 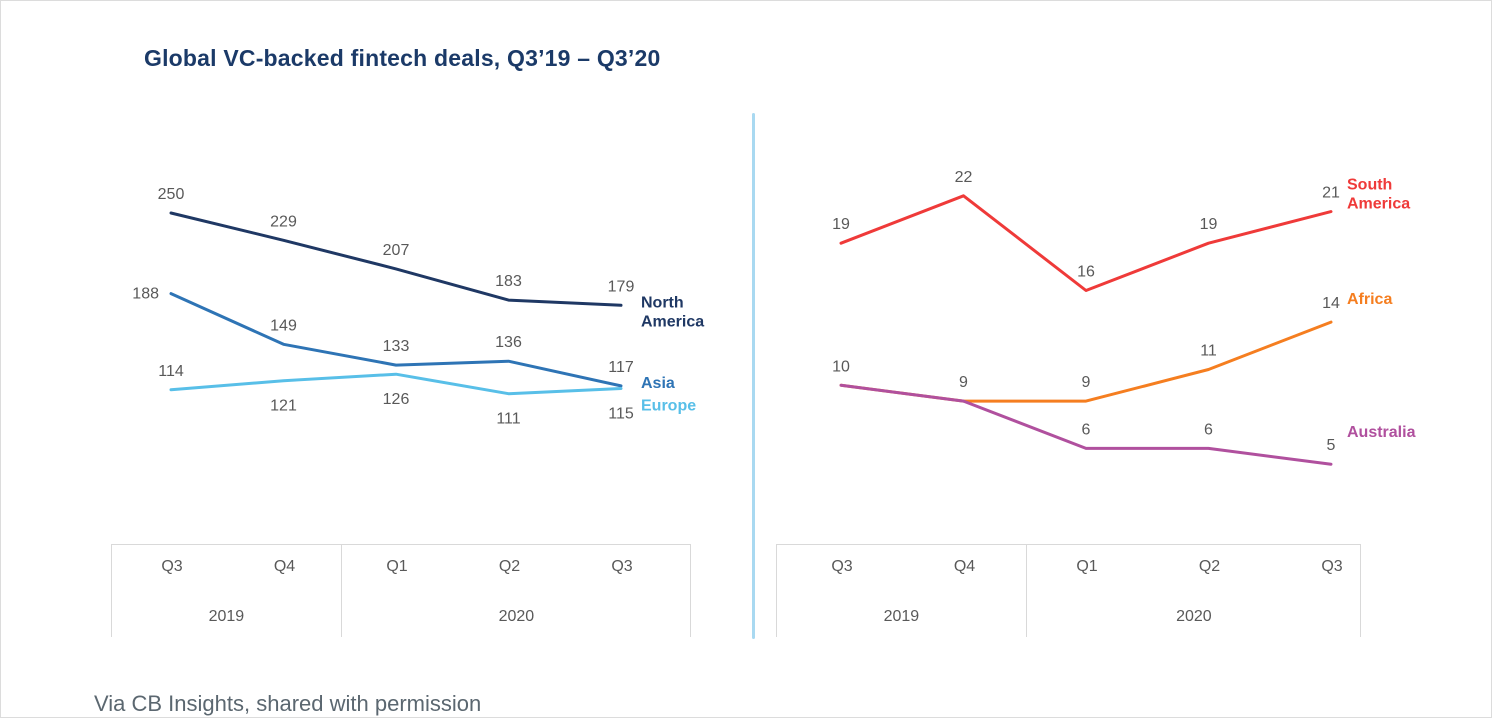 I want to click on series-name-label-europe: Europe, so click(x=668, y=406).